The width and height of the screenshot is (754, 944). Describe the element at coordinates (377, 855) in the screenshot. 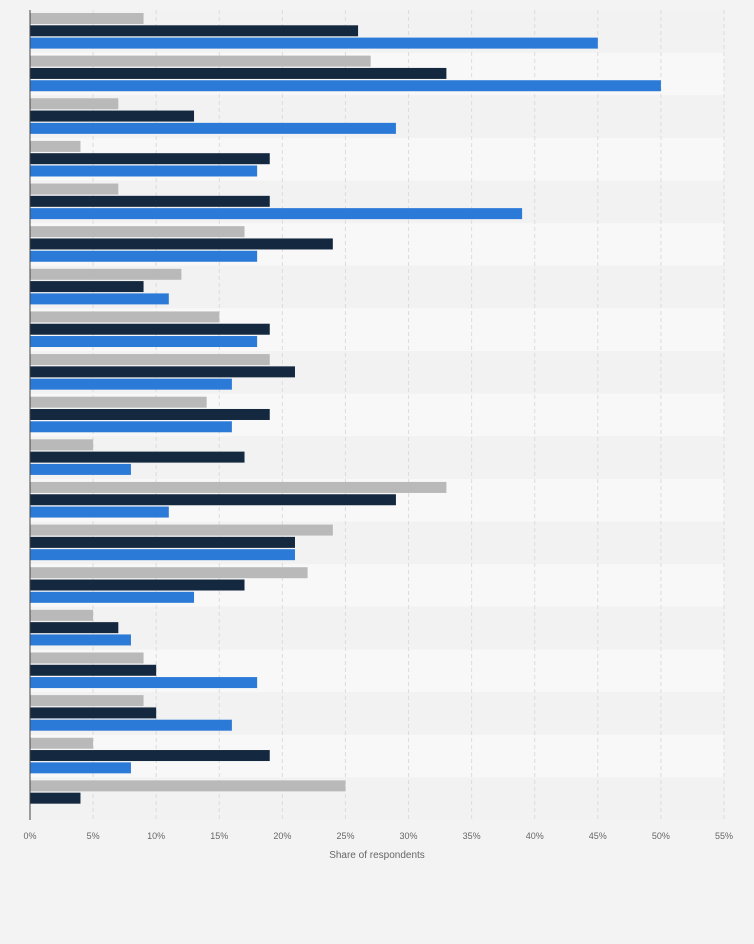

I see `x-axis-label: Share of respondents` at that location.